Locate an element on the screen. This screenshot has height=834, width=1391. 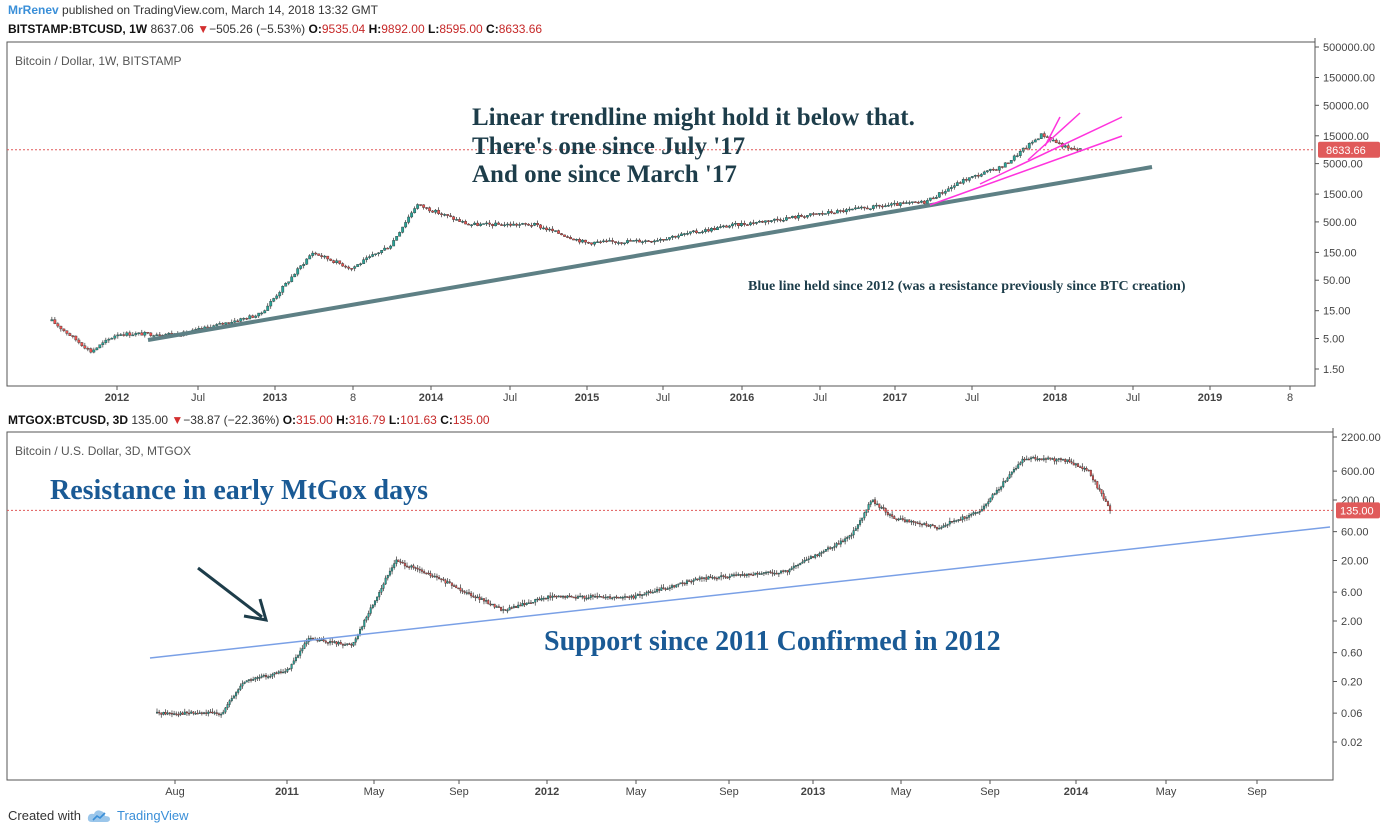
bottom-price-badge-text: 135.00 is located at coordinates (1357, 511).